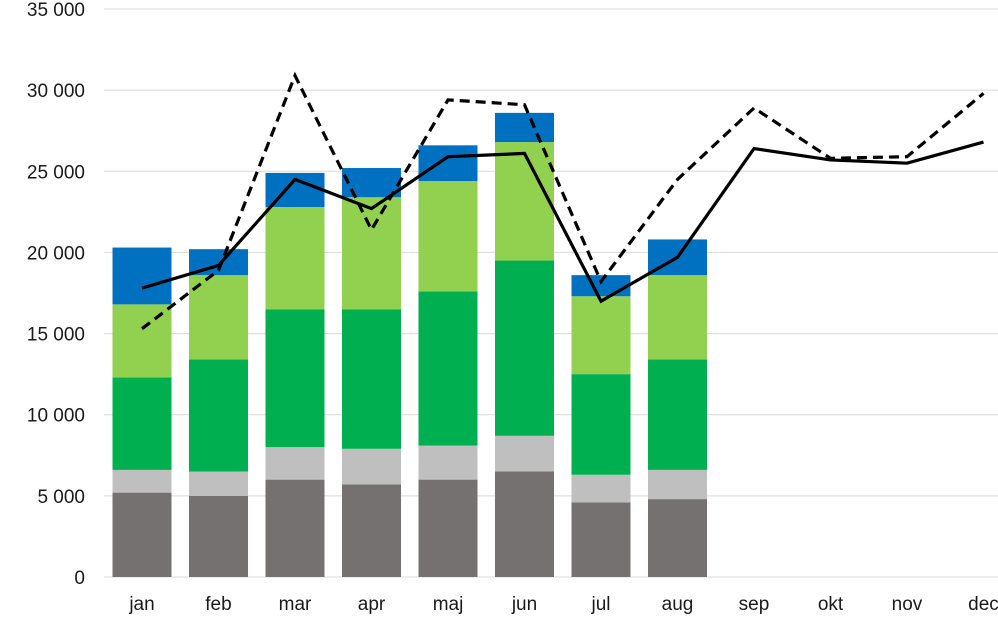 The image size is (998, 624). Describe the element at coordinates (56, 172) in the screenshot. I see `y-tick-label: 25 000` at that location.